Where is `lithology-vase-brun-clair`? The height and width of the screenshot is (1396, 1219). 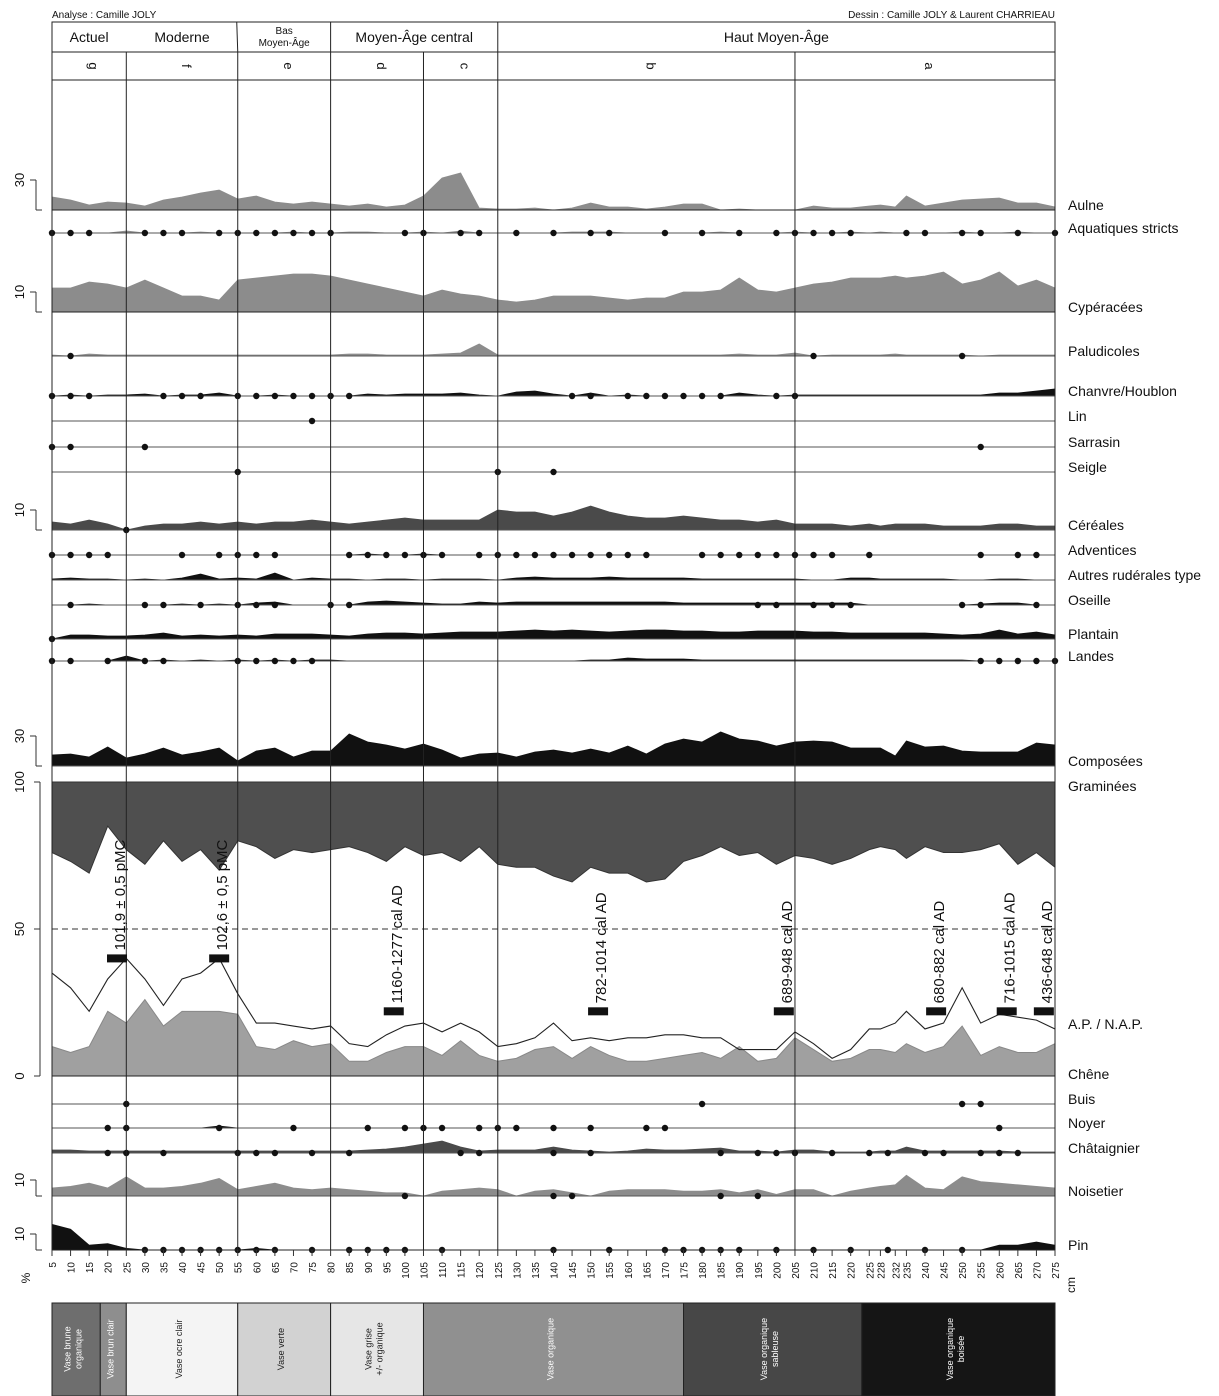 lithology-vase-brun-clair is located at coordinates (113, 1349).